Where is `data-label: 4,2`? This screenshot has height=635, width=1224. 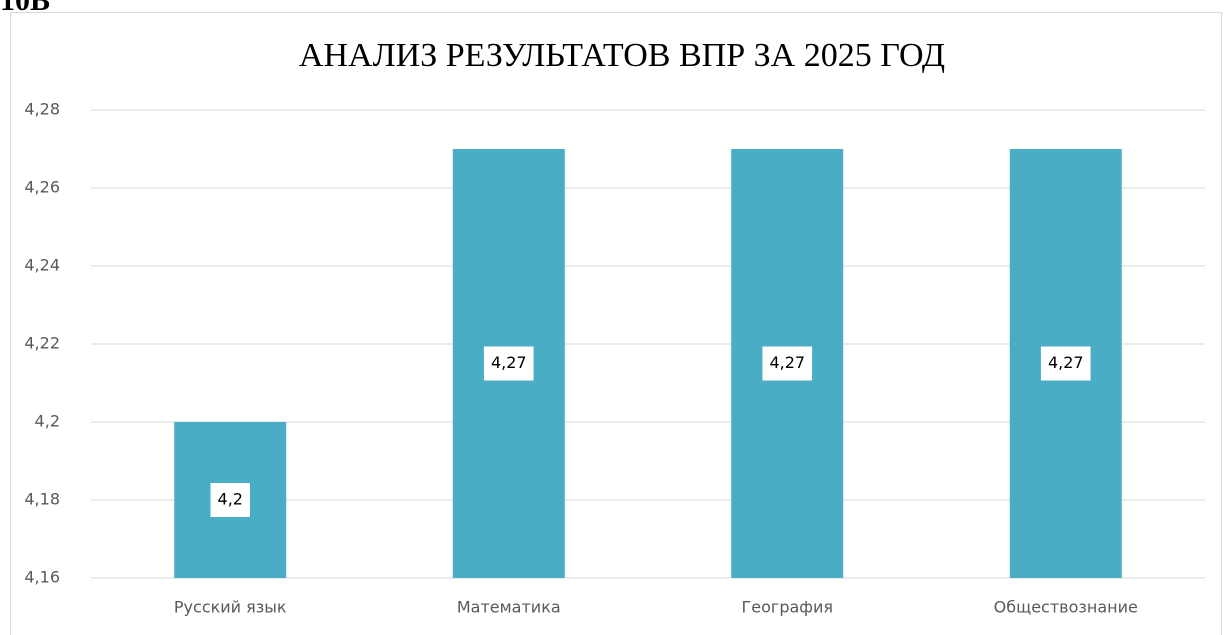 data-label: 4,2 is located at coordinates (230, 499).